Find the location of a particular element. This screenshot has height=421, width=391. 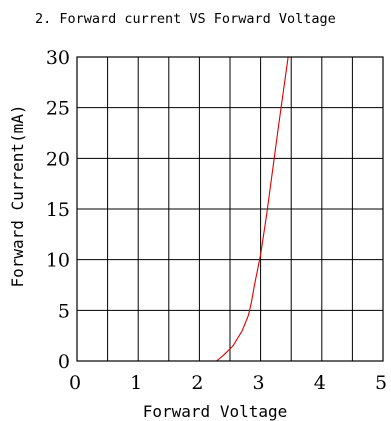

plot-area is located at coordinates (252, 209).